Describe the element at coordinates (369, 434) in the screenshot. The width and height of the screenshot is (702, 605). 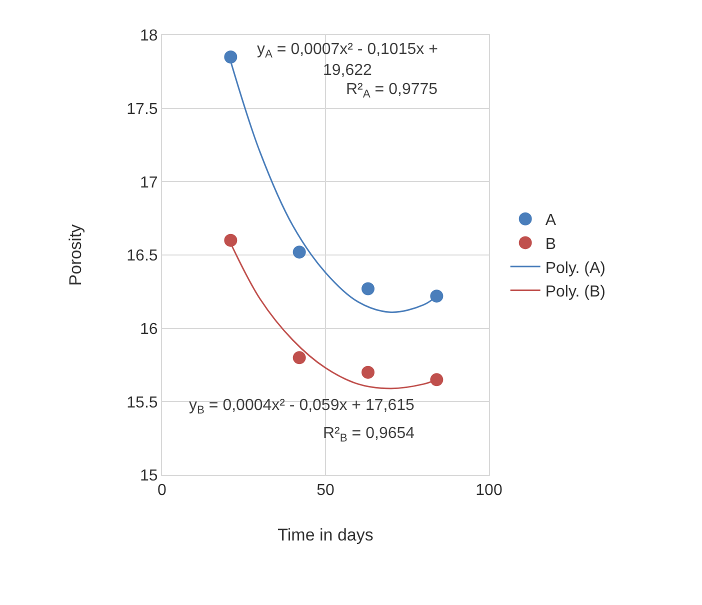
I see `annotation: R²$_{B}$ = 0,9654` at that location.